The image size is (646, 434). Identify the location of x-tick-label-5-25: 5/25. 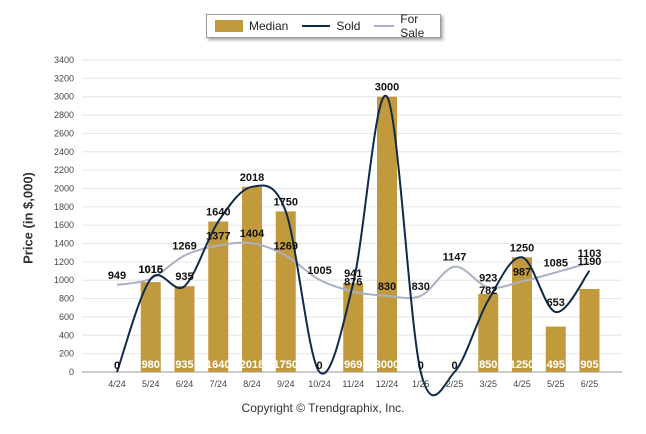
(556, 384).